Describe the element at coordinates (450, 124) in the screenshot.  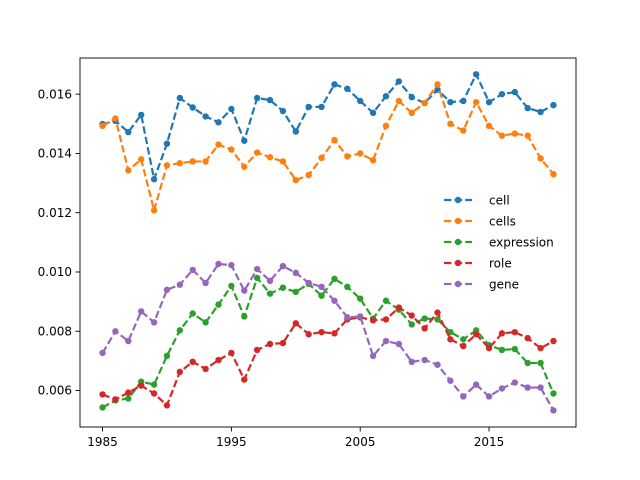
I see `data-point-cells-2012` at that location.